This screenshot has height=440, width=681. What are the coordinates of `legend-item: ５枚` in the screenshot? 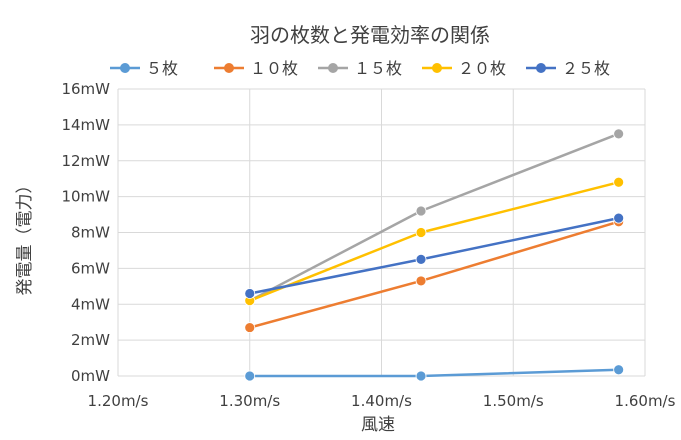 It's located at (144, 68).